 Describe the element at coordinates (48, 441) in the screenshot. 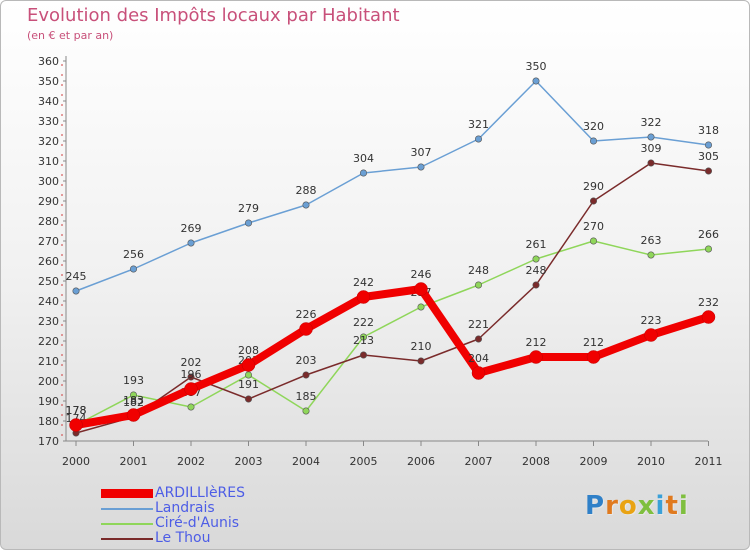

I see `y-tick-label: 170` at that location.